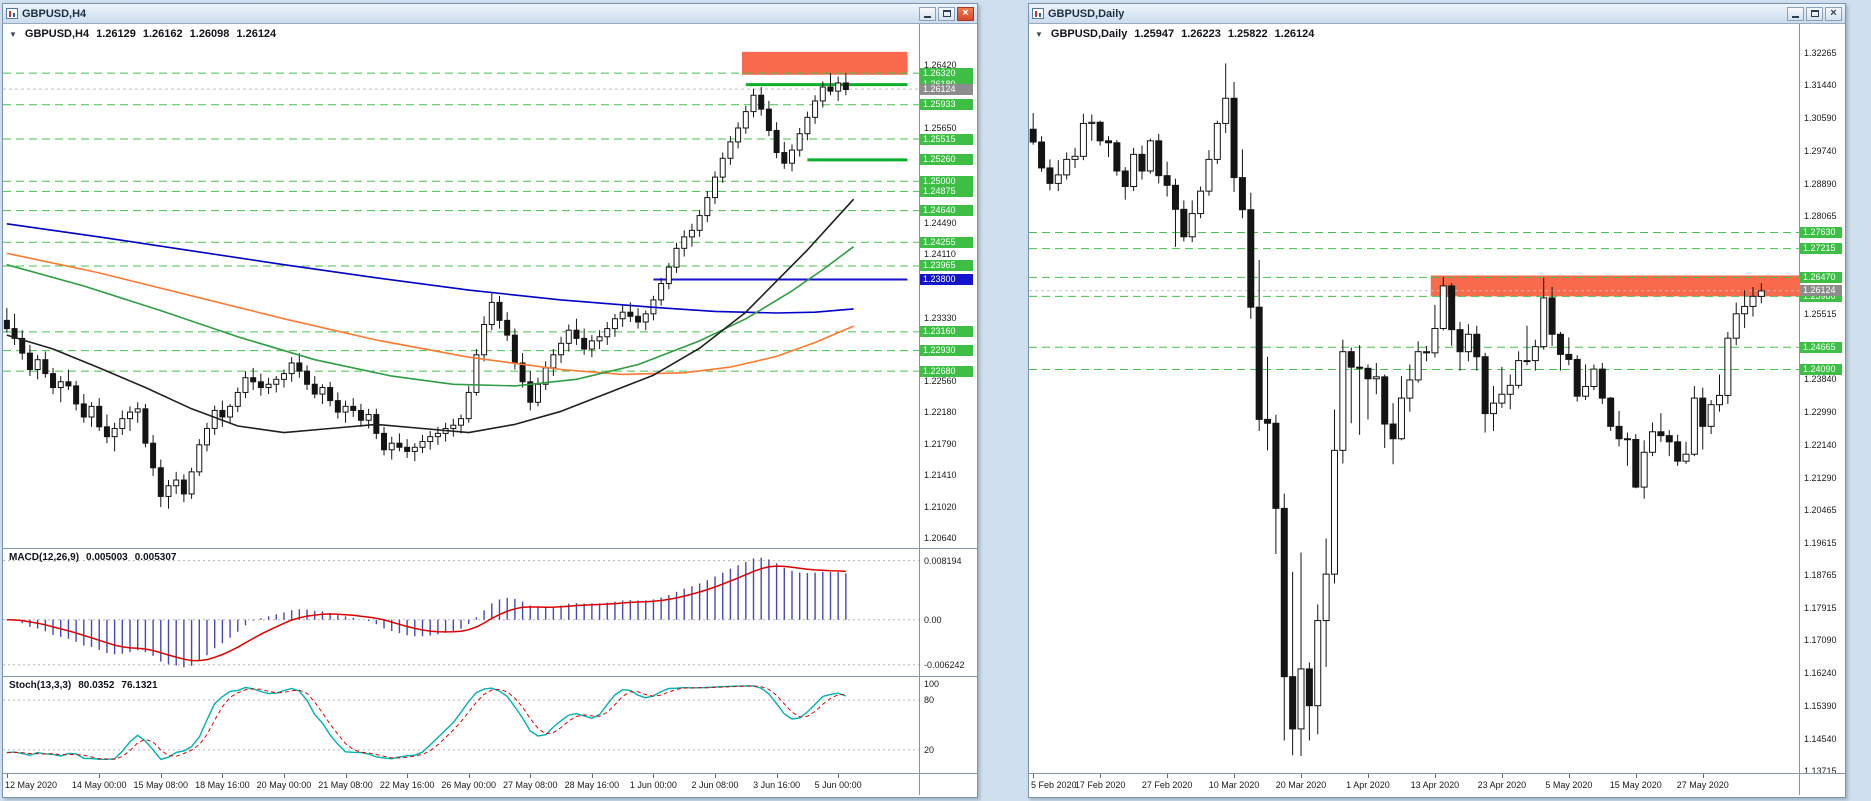  Describe the element at coordinates (838, 785) in the screenshot. I see `time-label: 5 Jun 00:00` at that location.